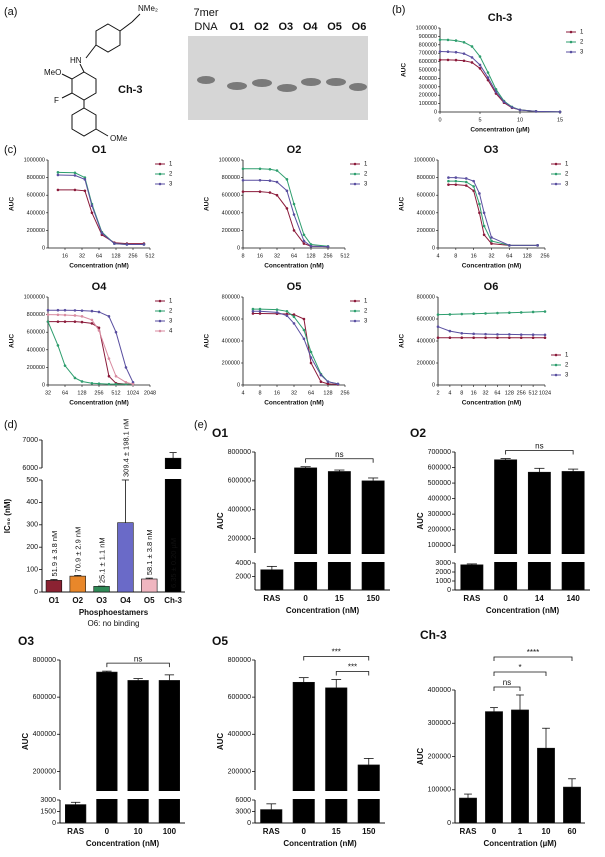  Describe the element at coordinates (149, 552) in the screenshot. I see `value-label: 58.1 ± 3.8 nM` at that location.